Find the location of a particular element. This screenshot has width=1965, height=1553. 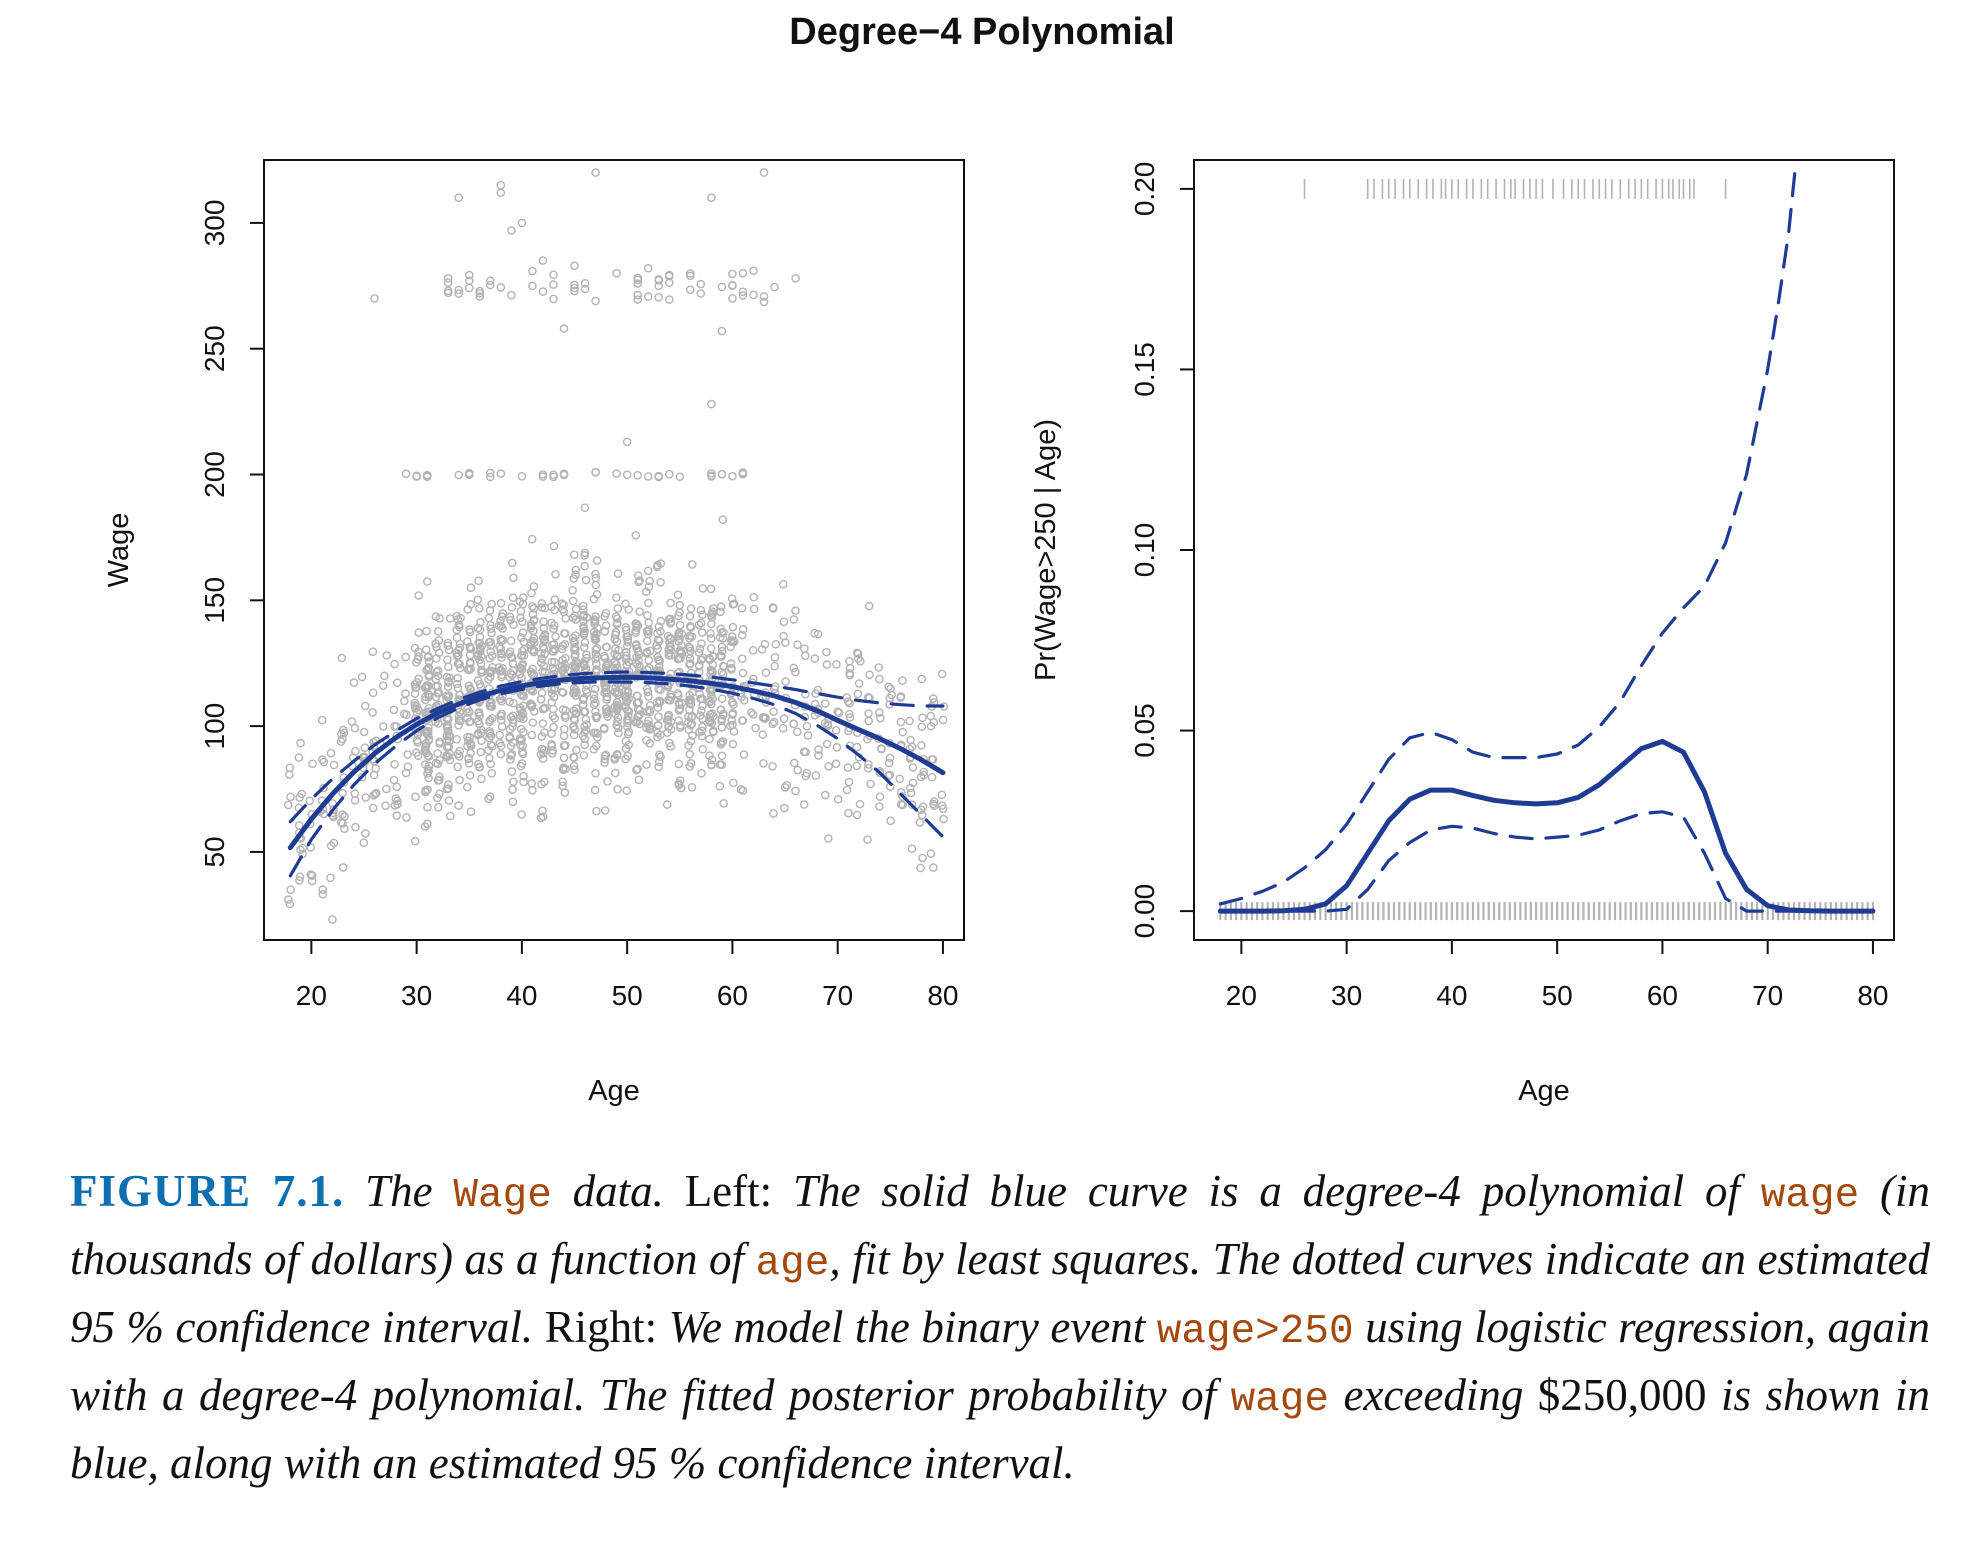

left-x-tick-label: 40 is located at coordinates (521, 995).